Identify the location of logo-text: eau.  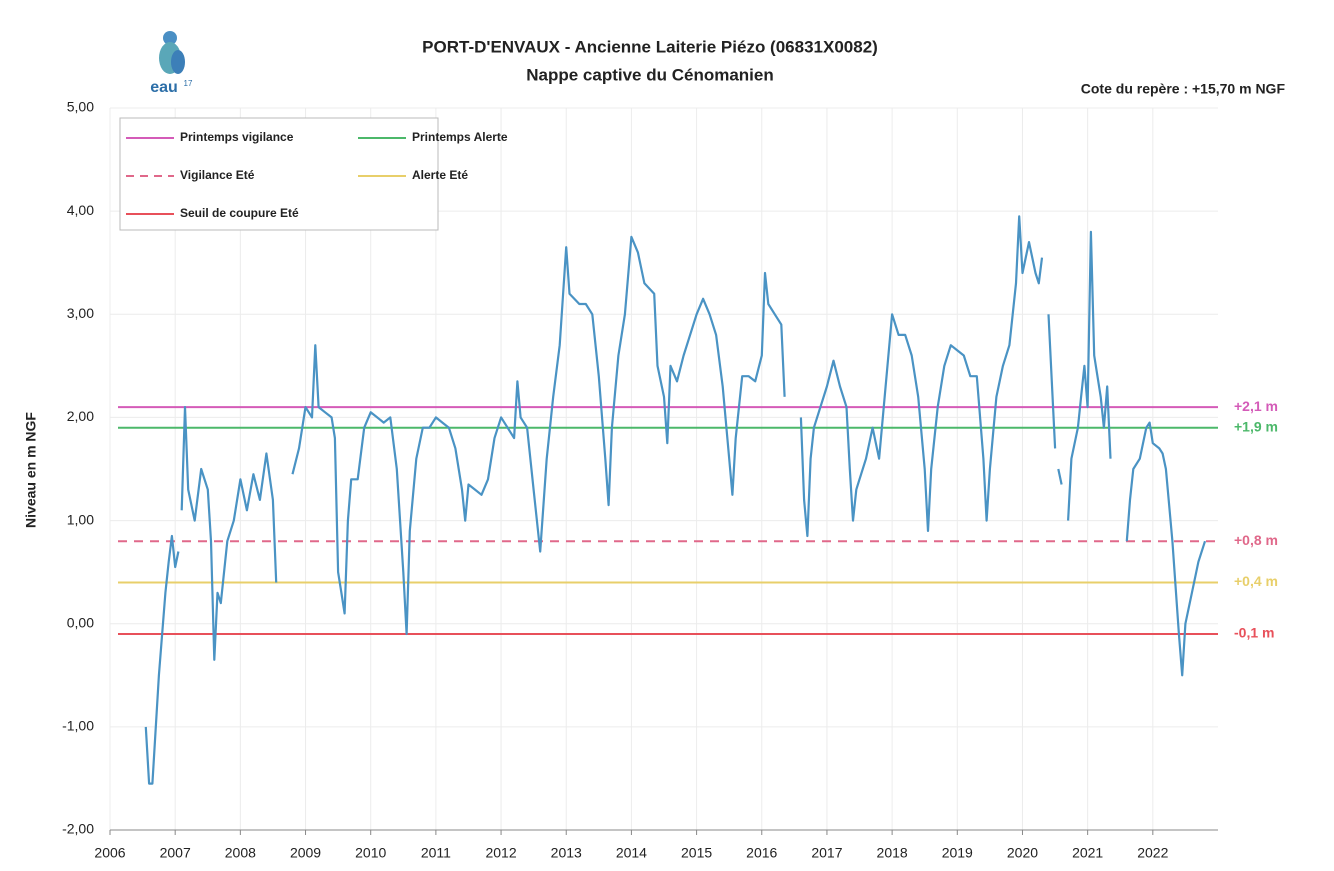
(164, 87).